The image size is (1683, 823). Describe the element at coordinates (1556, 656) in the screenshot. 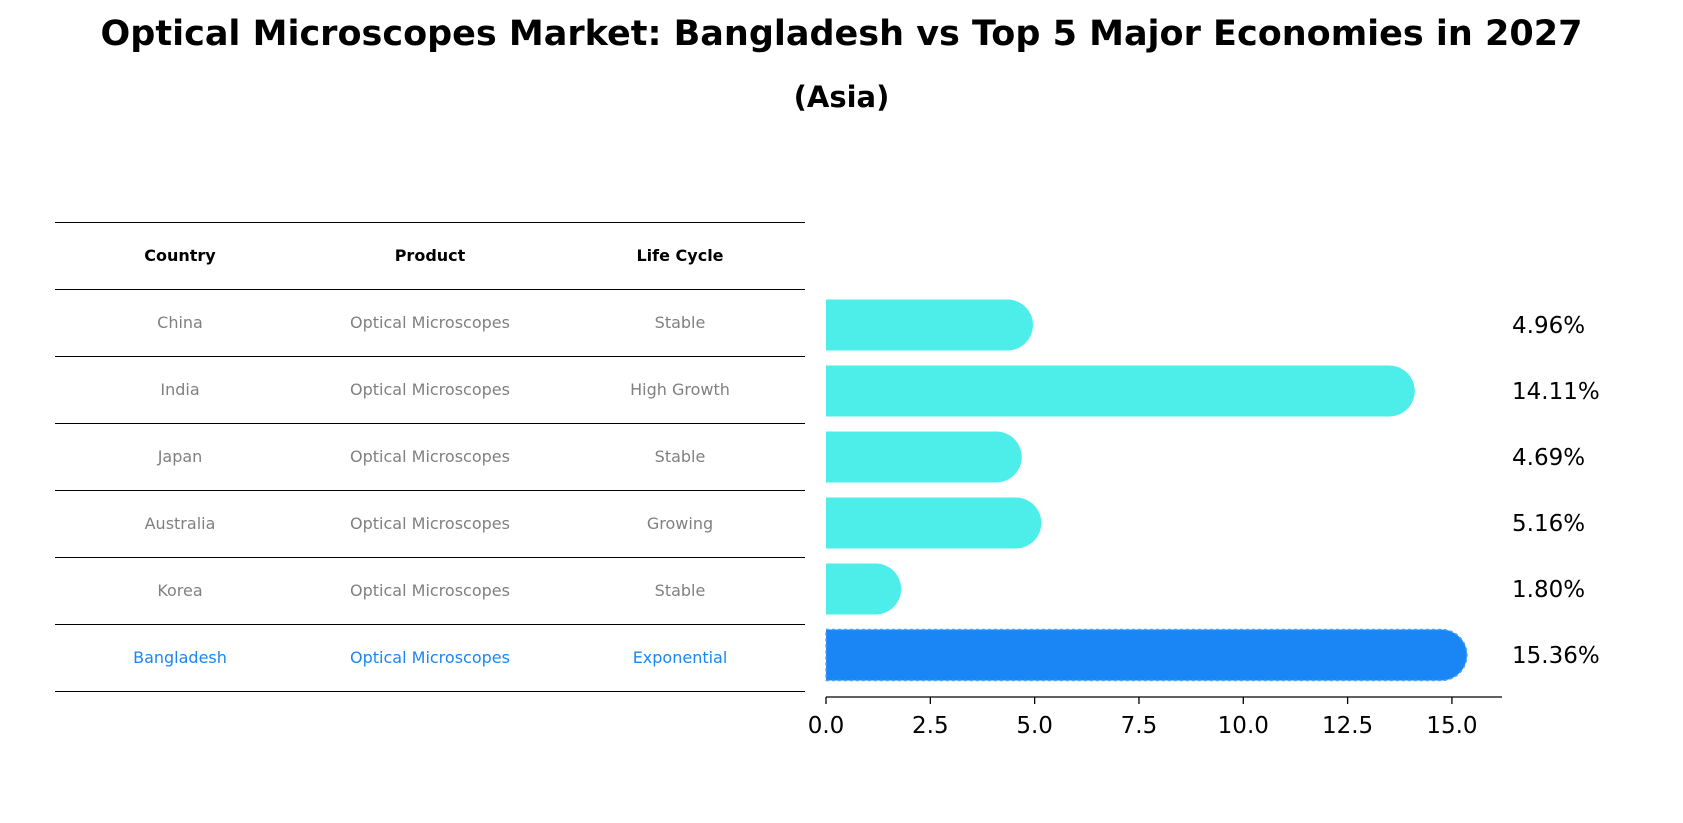

I see `value-label: 15.36%` at that location.